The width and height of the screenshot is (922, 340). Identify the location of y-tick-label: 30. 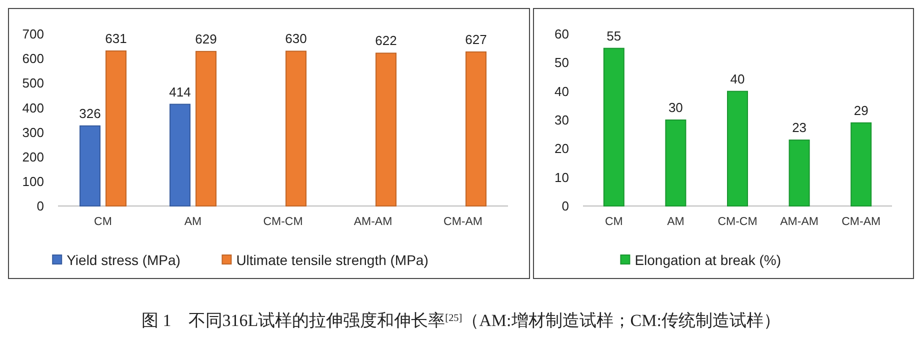
(561, 120).